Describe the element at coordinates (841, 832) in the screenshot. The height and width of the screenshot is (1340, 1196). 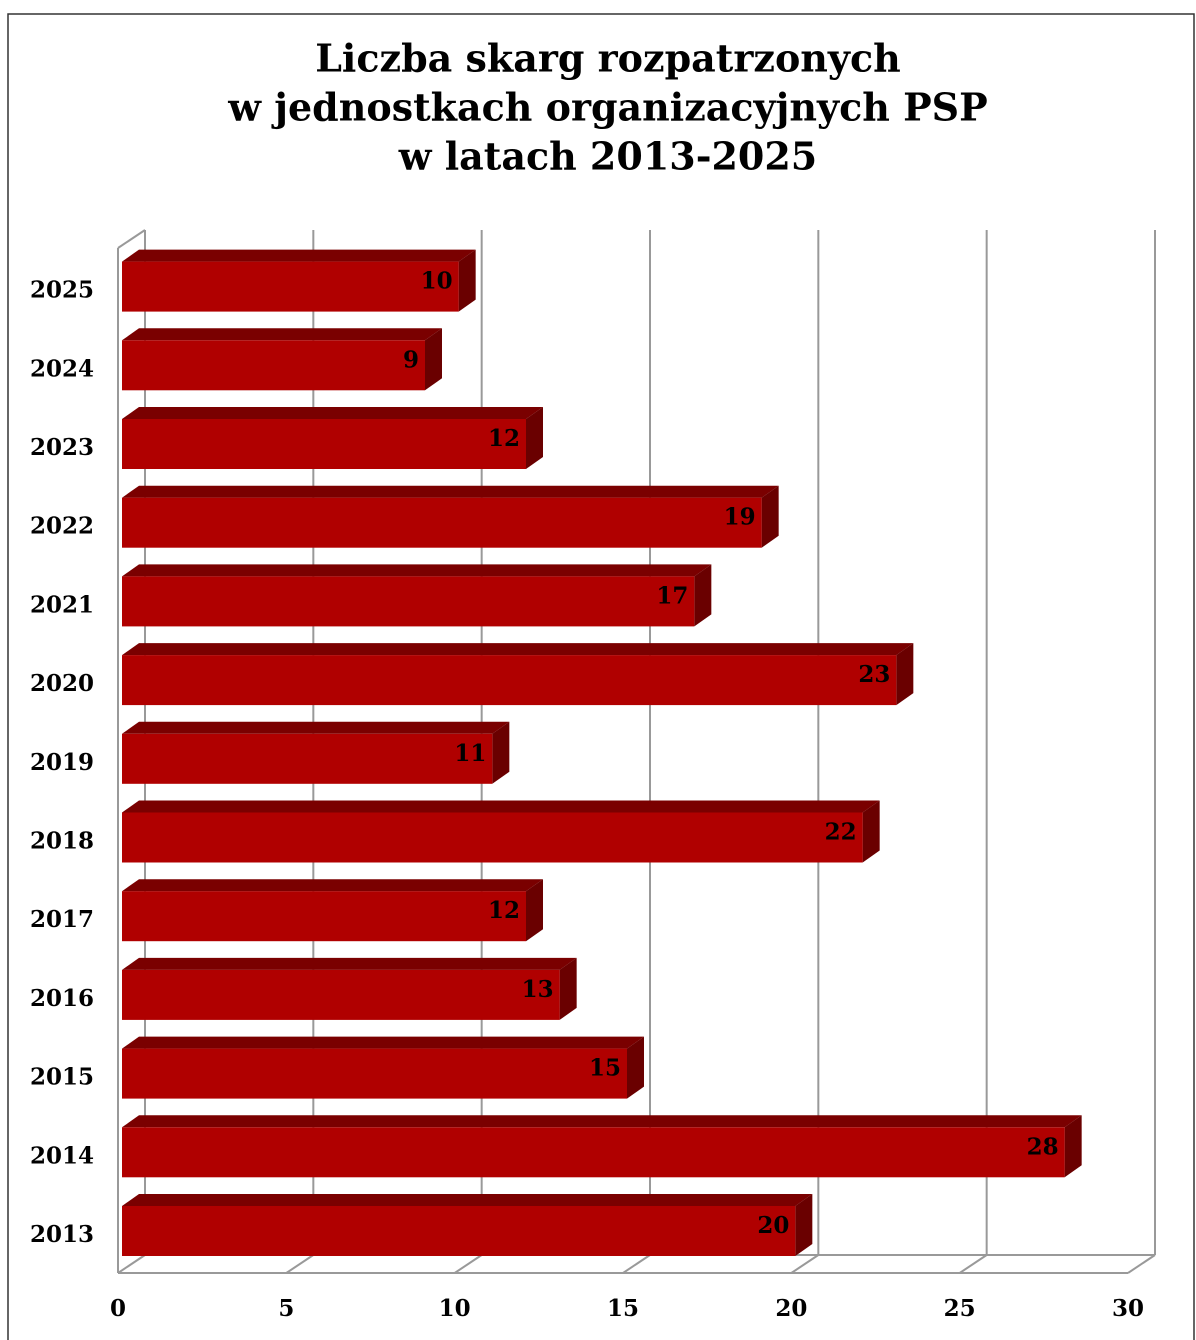
I see `data-label: 22` at that location.